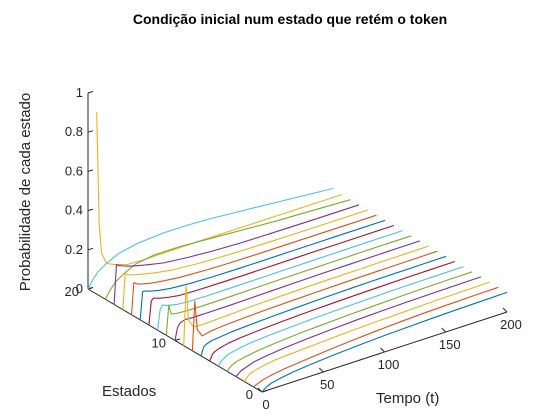 This screenshot has height=420, width=560. Describe the element at coordinates (450, 344) in the screenshot. I see `x-tick-label: 150` at that location.